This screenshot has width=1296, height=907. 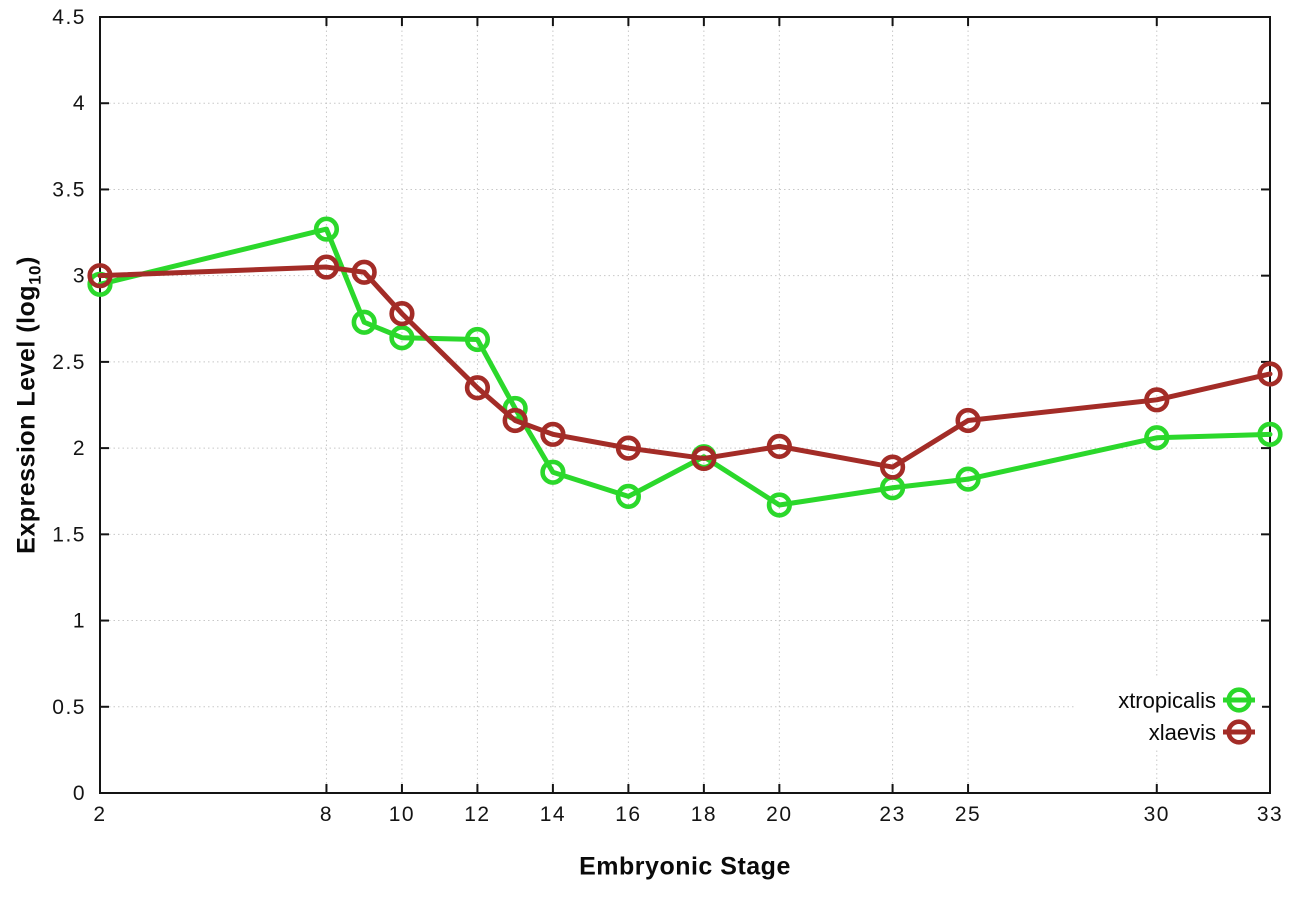 I want to click on legend-label-xtropicalis: xtropicalis, so click(x=1167, y=700).